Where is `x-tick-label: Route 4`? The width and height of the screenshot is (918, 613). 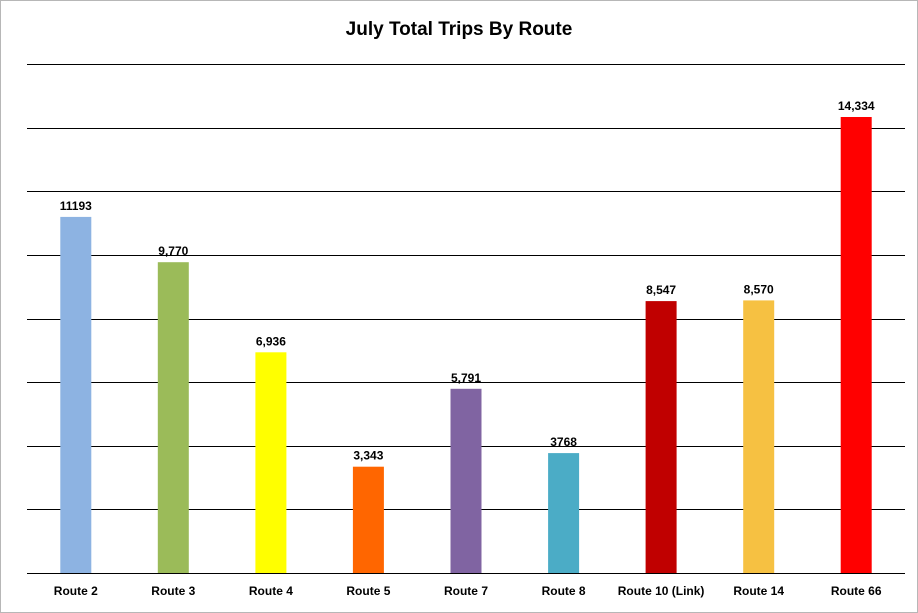 x-tick-label: Route 4 is located at coordinates (271, 591).